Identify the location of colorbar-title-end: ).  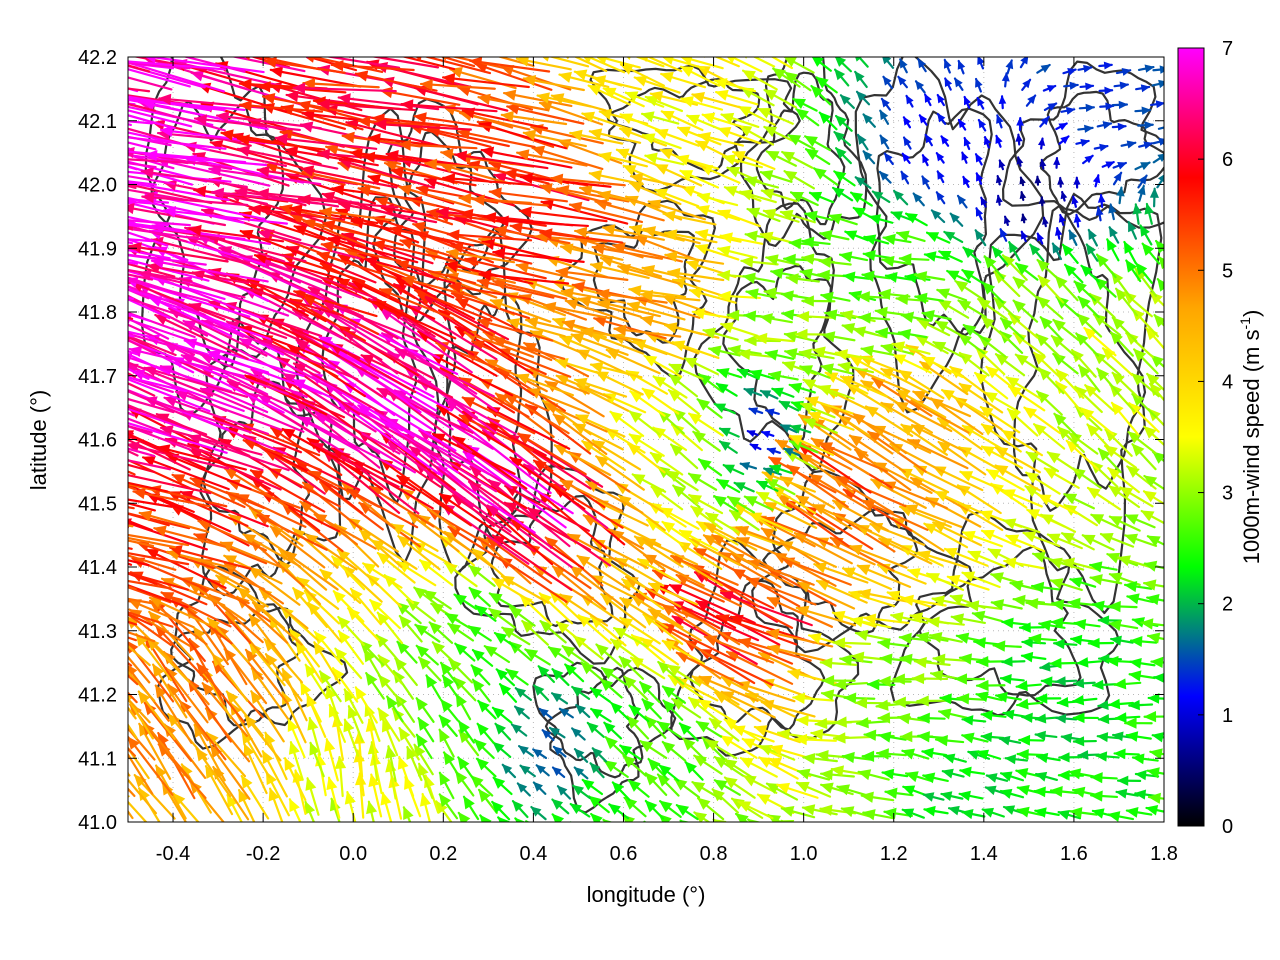
(1251, 313).